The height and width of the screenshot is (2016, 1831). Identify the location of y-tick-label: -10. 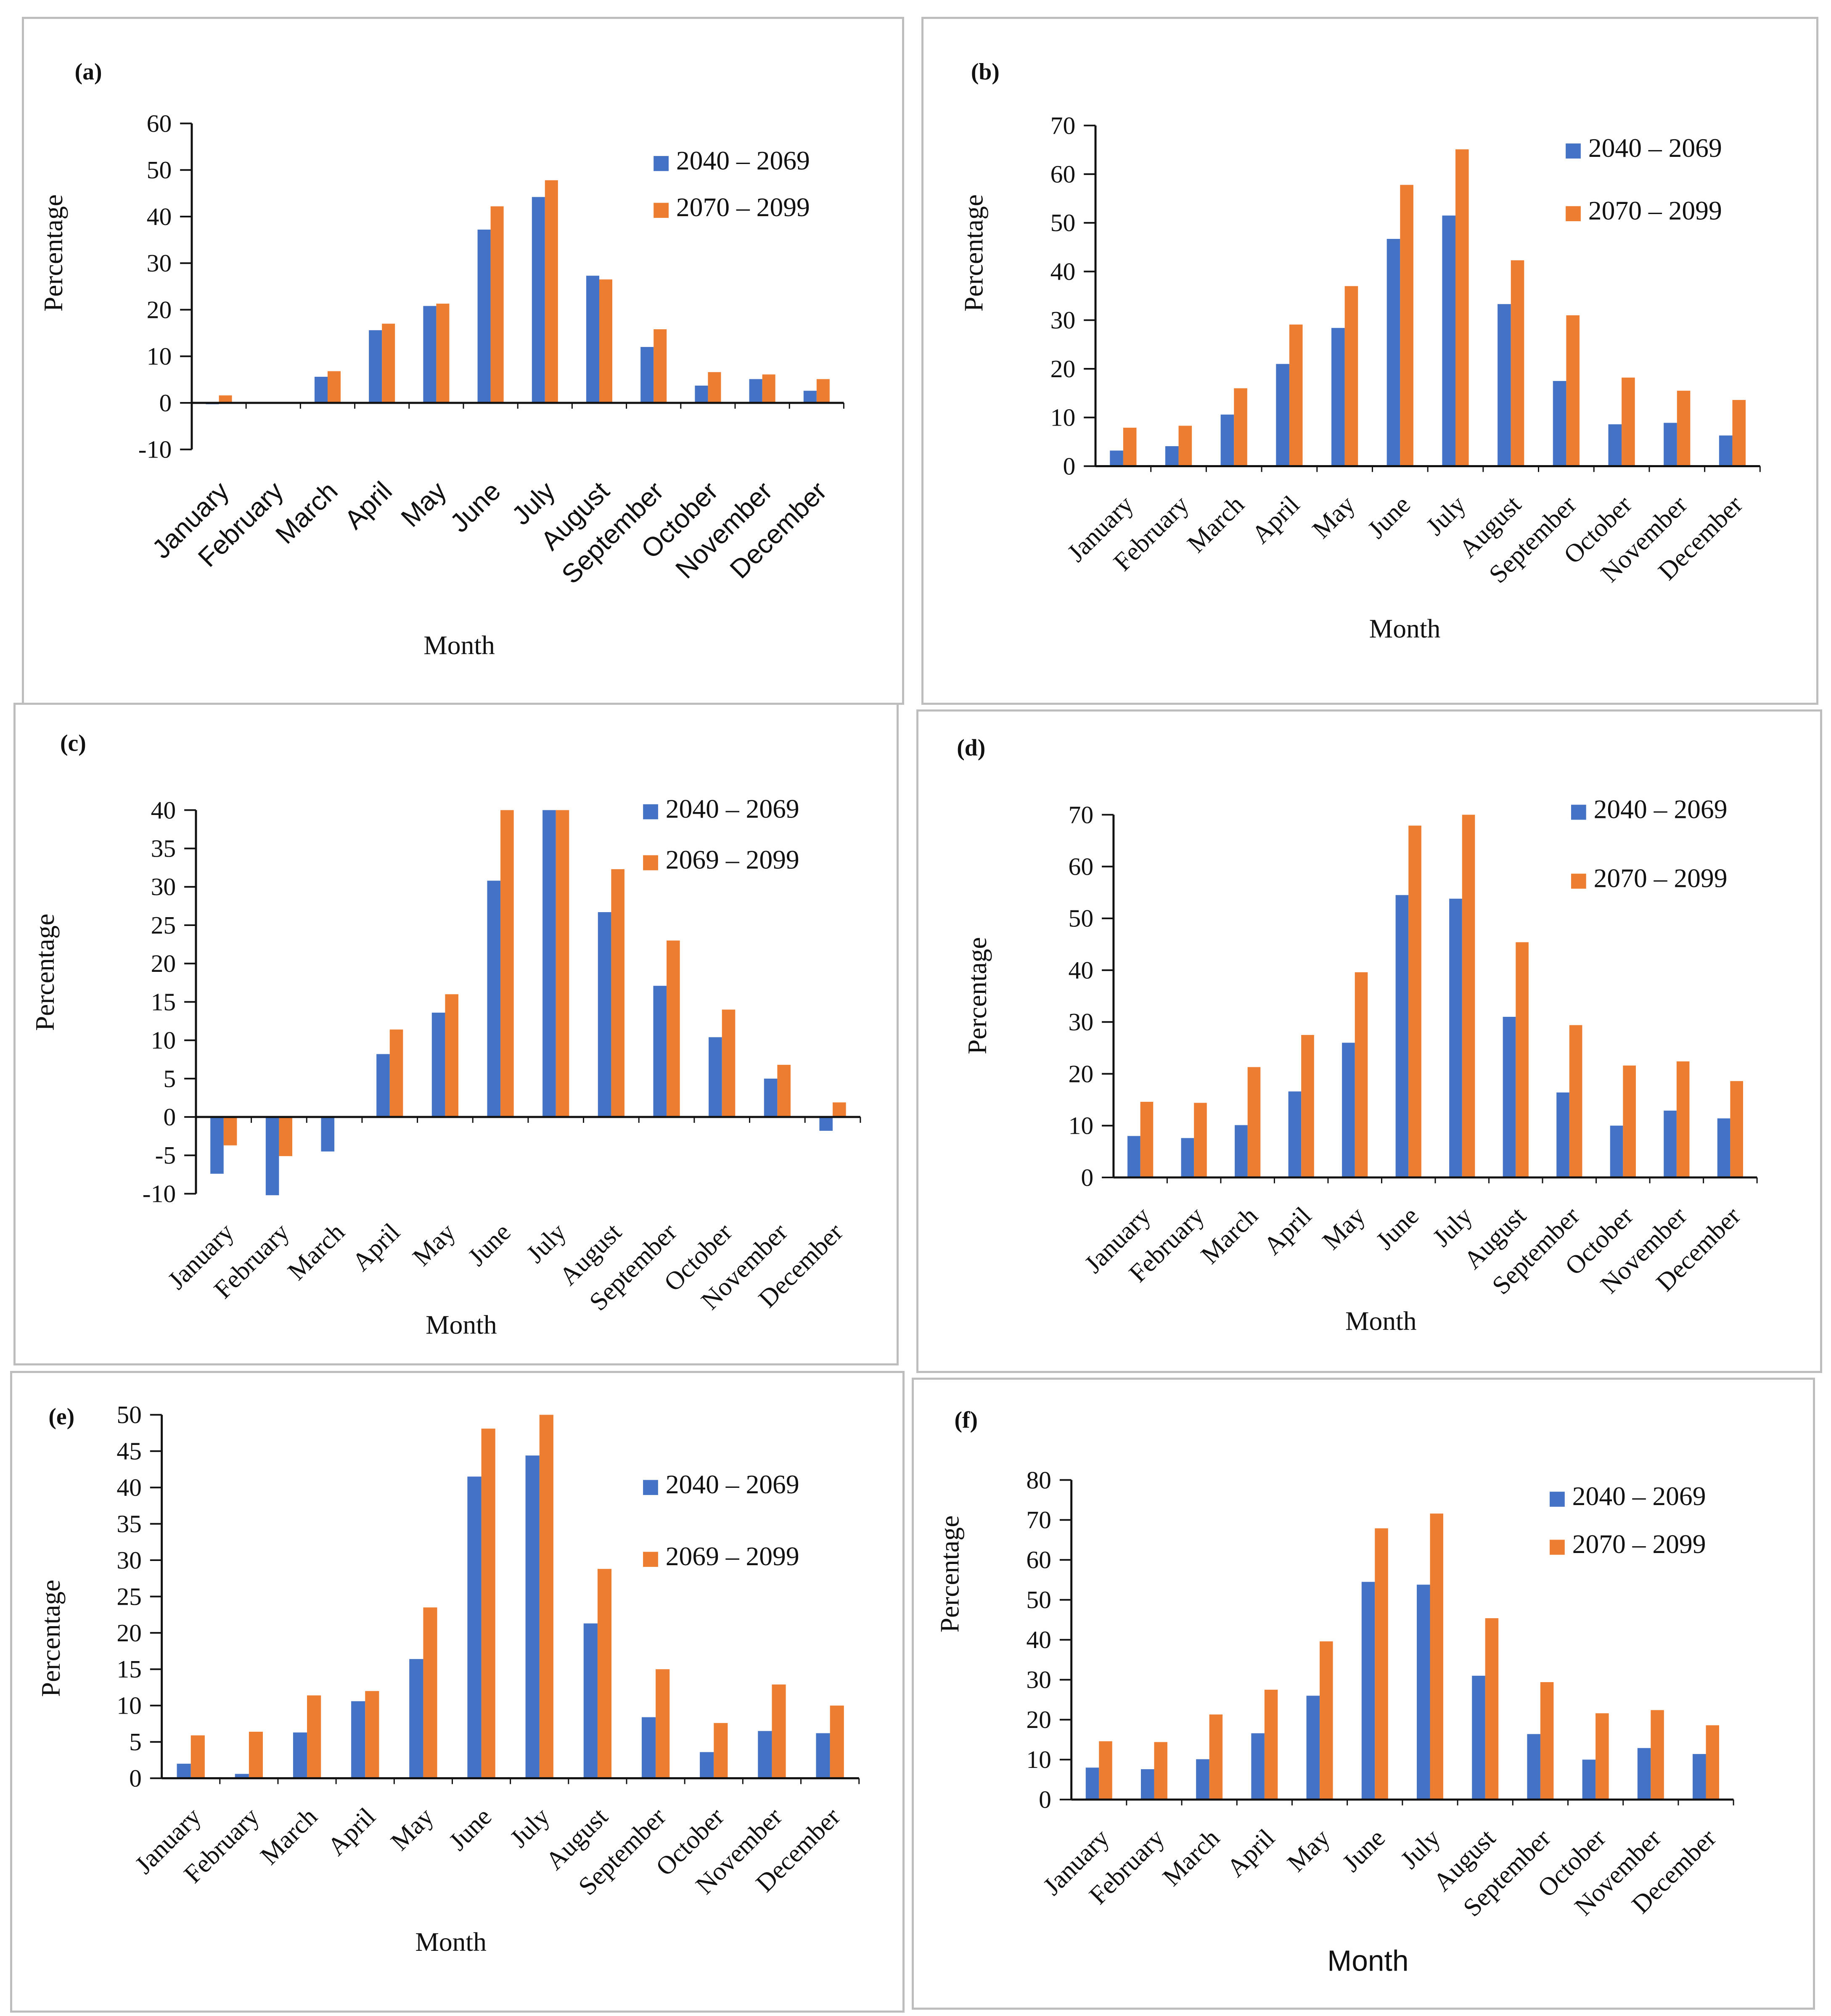
(159, 1193).